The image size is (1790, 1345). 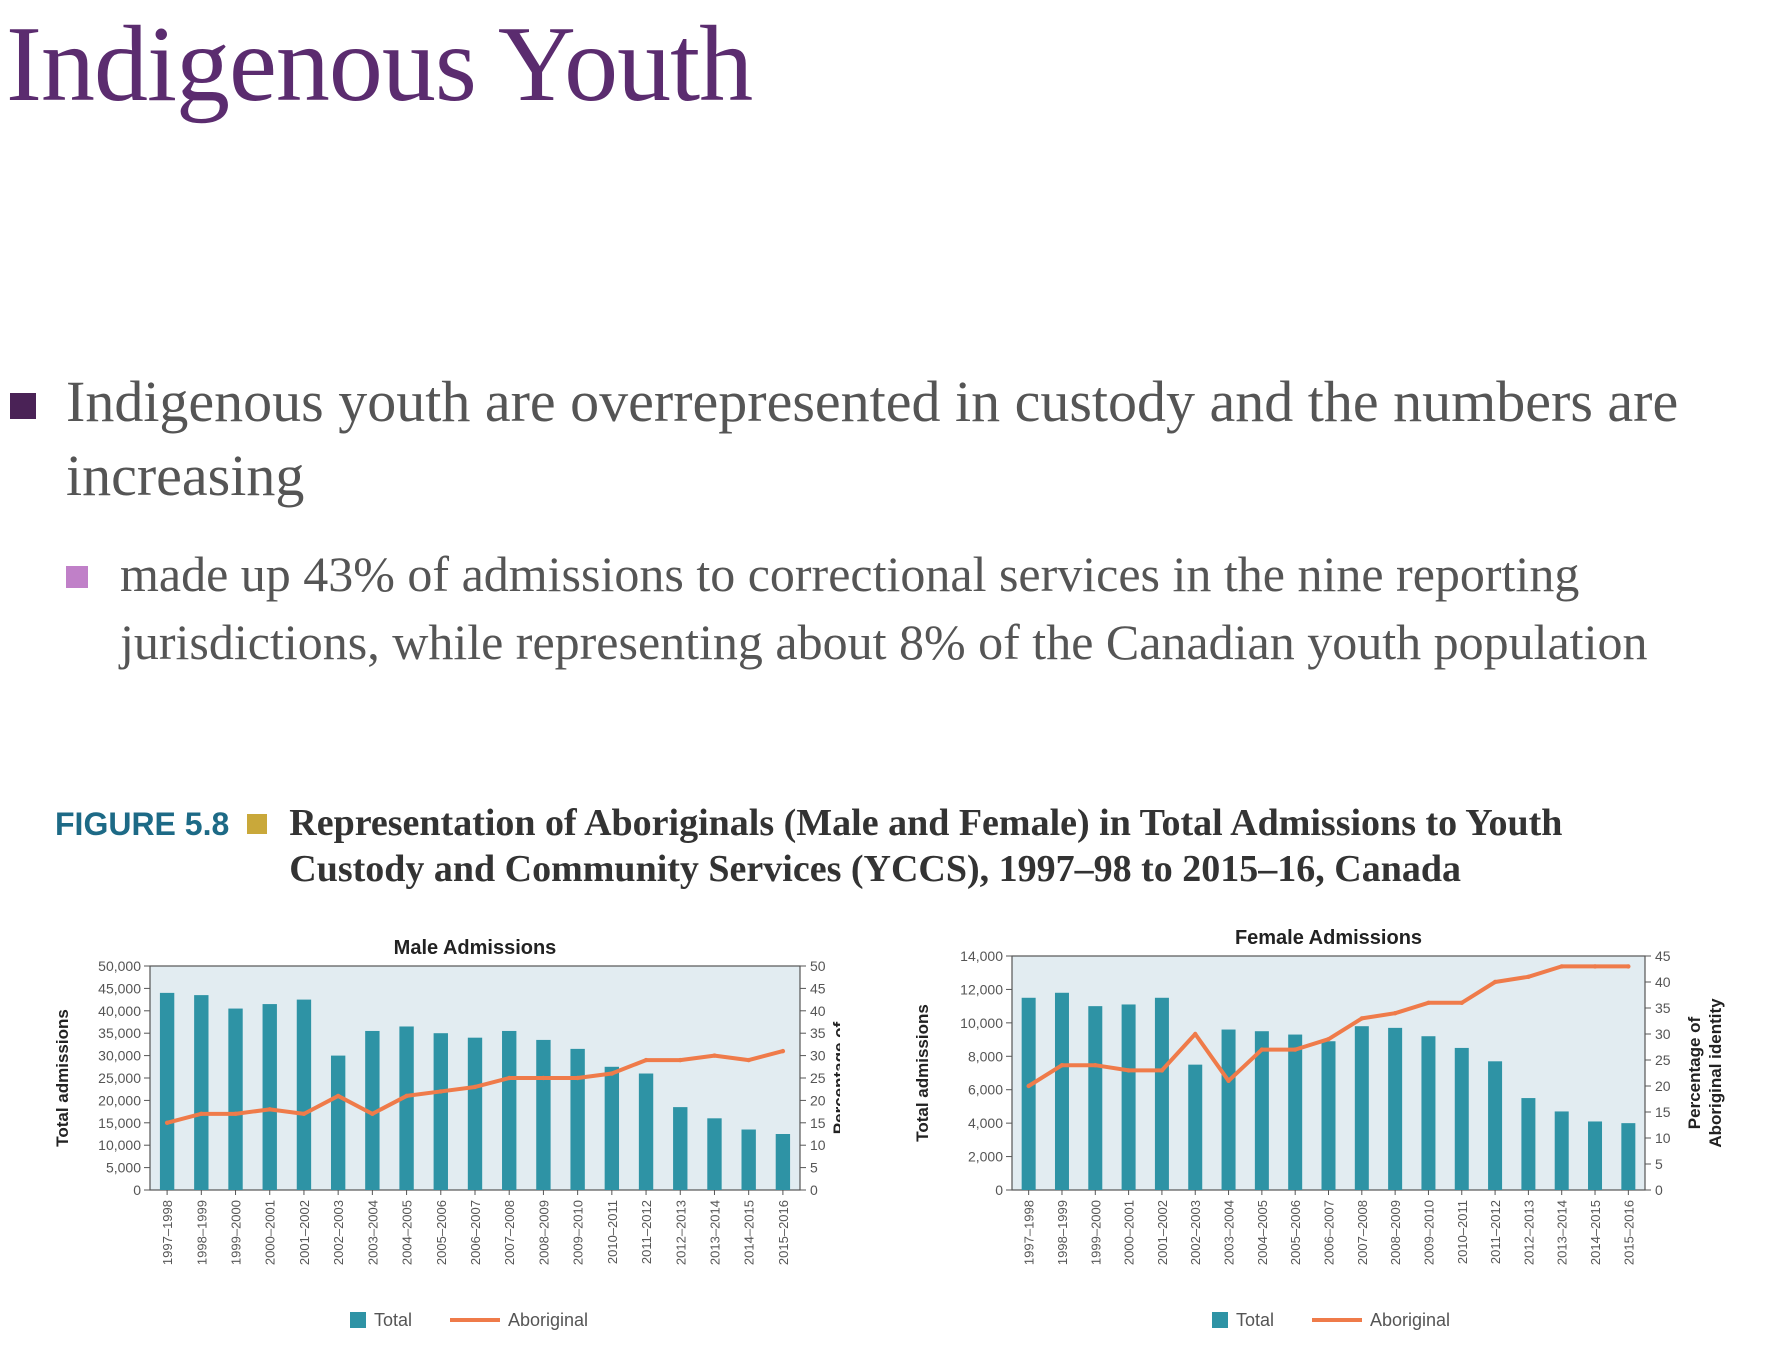 What do you see at coordinates (119, 1033) in the screenshot?
I see `y-tick-label: 35,000` at bounding box center [119, 1033].